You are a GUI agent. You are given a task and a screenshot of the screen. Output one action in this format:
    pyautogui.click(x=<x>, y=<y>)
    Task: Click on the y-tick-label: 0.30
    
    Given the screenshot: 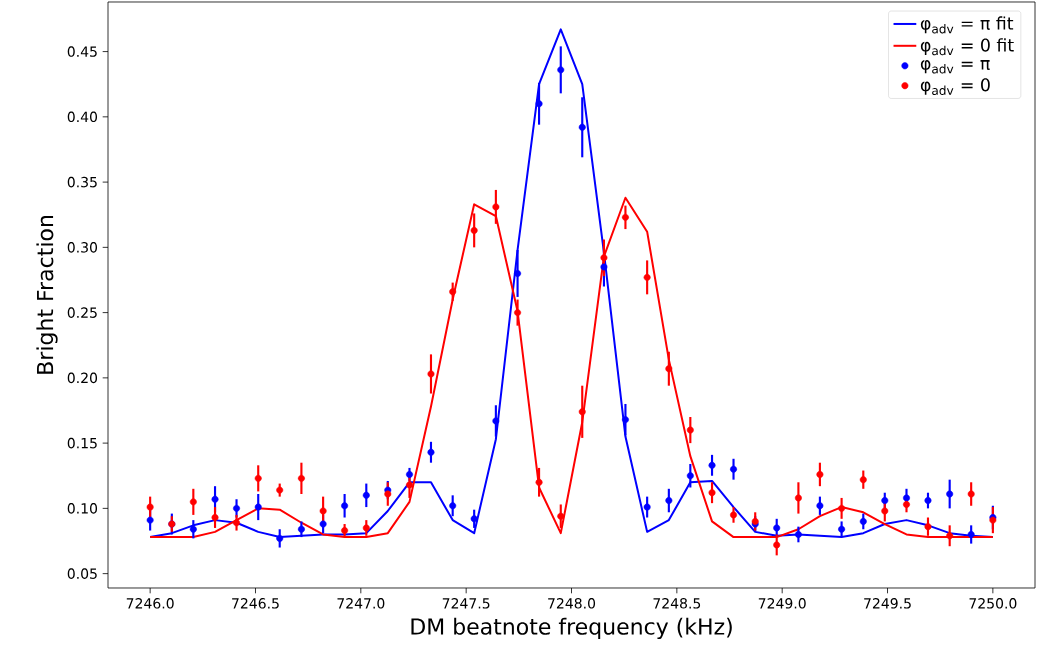 What is the action you would take?
    pyautogui.click(x=82, y=247)
    